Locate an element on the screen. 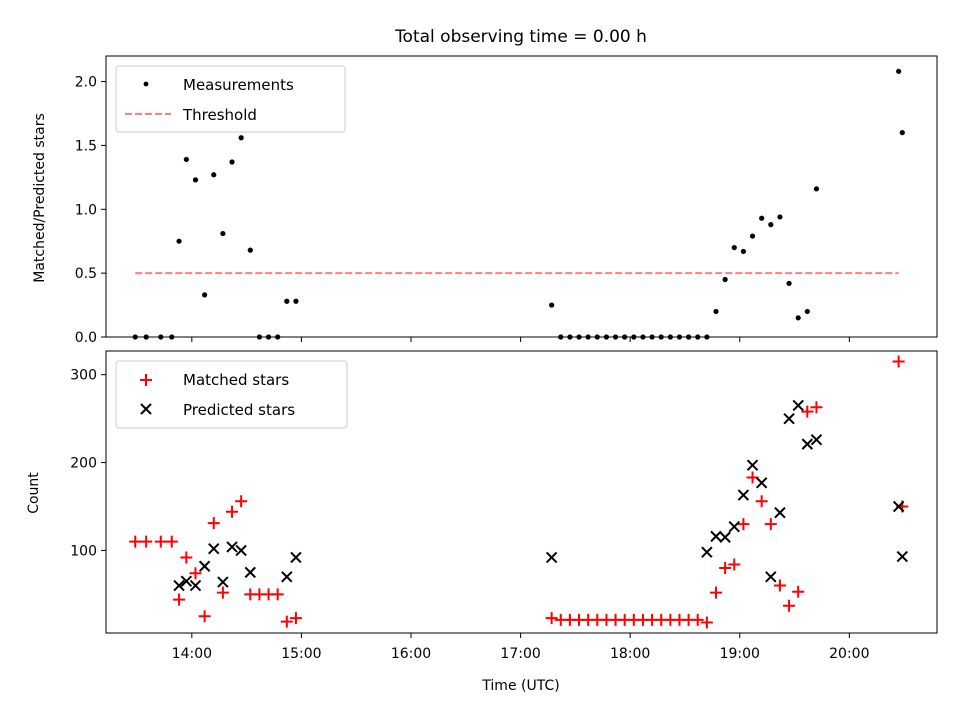 The width and height of the screenshot is (960, 720). bottom-y-tick-label: 300 is located at coordinates (83, 376).